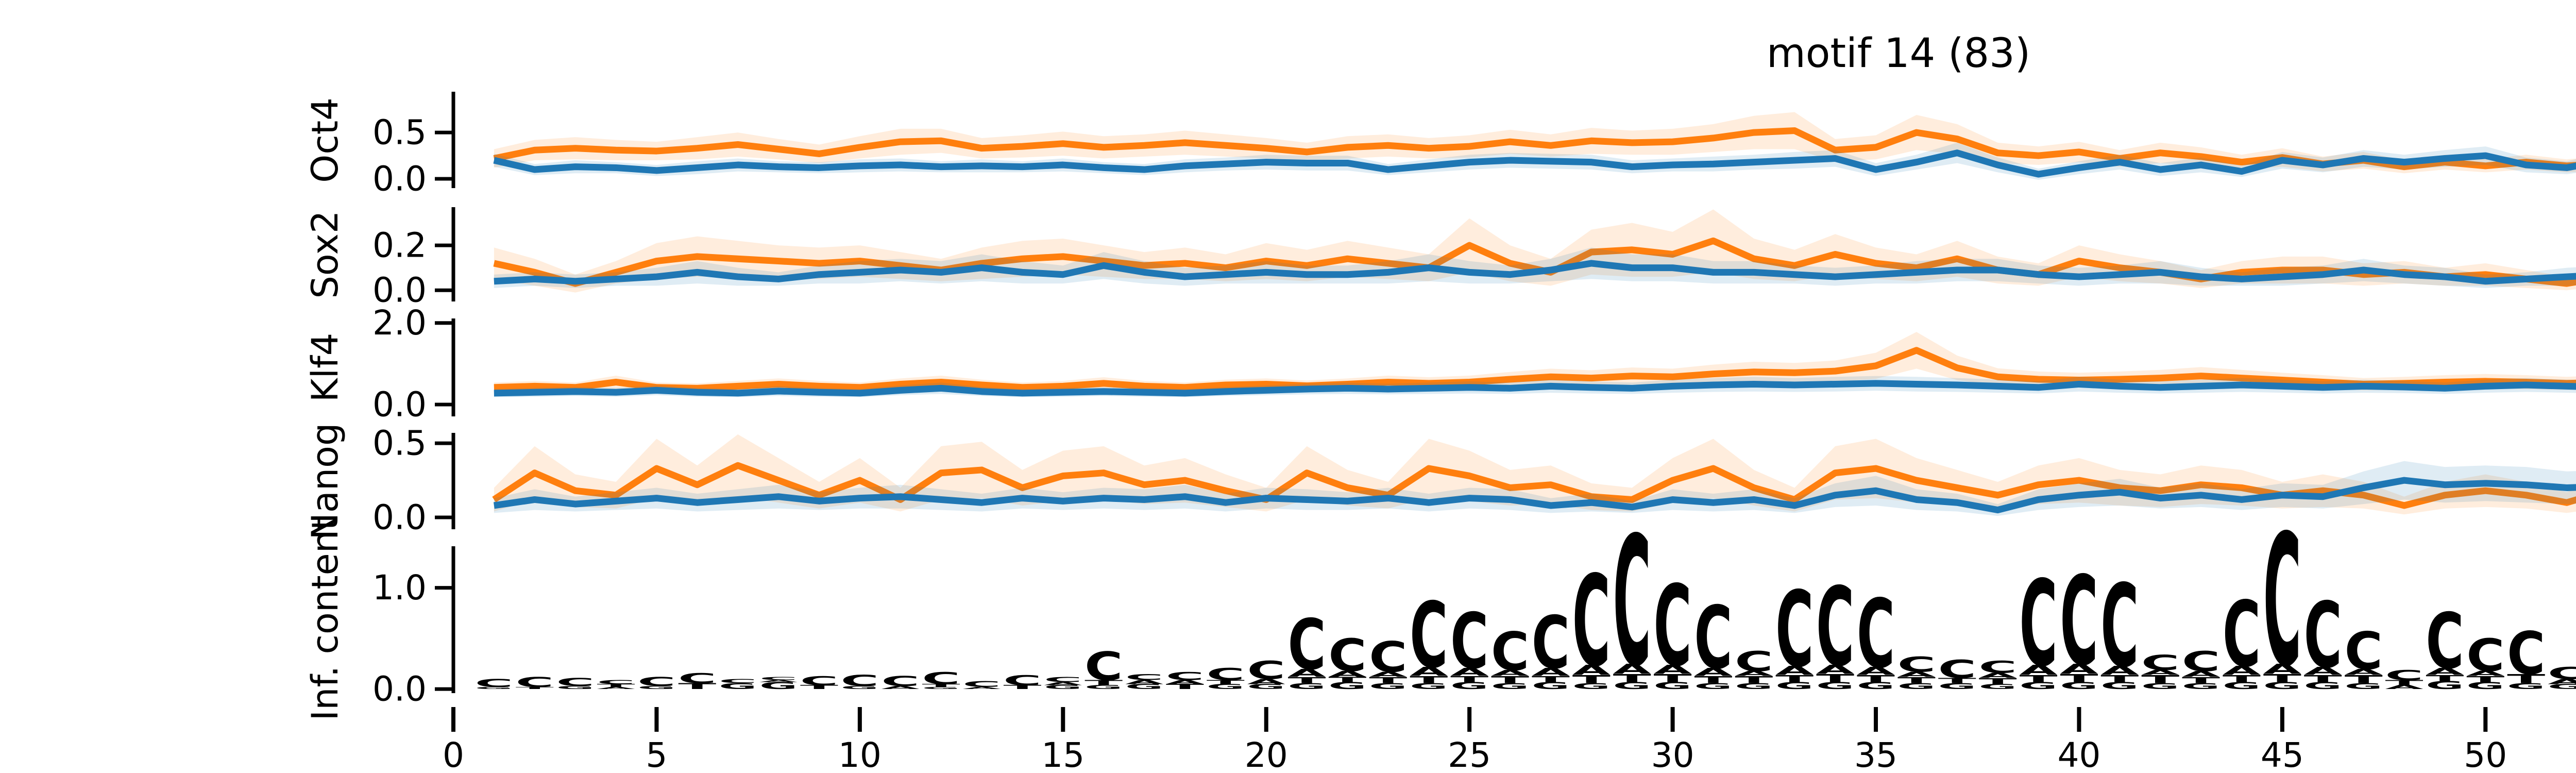 The height and width of the screenshot is (773, 2576). I want to click on x-tick-label: 20, so click(1266, 754).